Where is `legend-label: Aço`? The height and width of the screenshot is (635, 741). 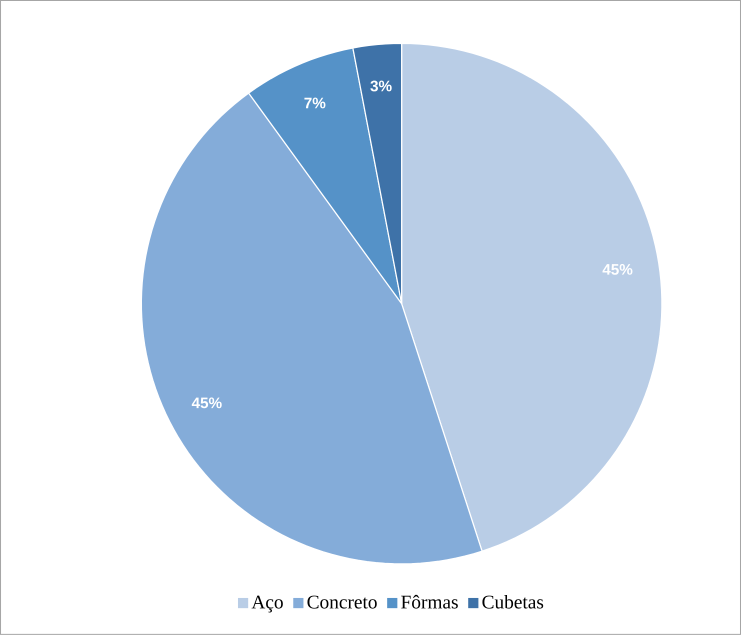
legend-label: Aço is located at coordinates (267, 604).